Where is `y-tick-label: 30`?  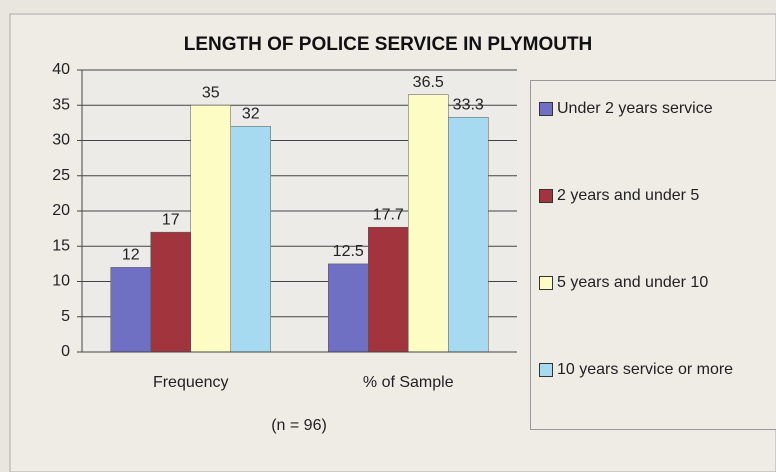
y-tick-label: 30 is located at coordinates (61, 140).